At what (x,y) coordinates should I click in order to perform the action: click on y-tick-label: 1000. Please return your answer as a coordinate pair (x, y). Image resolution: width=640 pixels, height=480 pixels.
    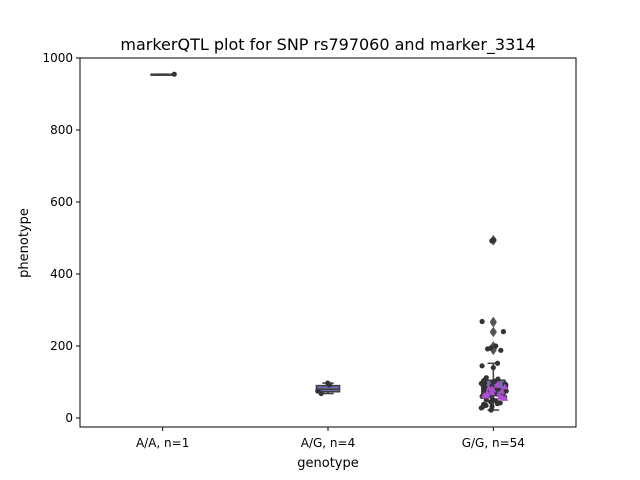
    Looking at the image, I should click on (57, 58).